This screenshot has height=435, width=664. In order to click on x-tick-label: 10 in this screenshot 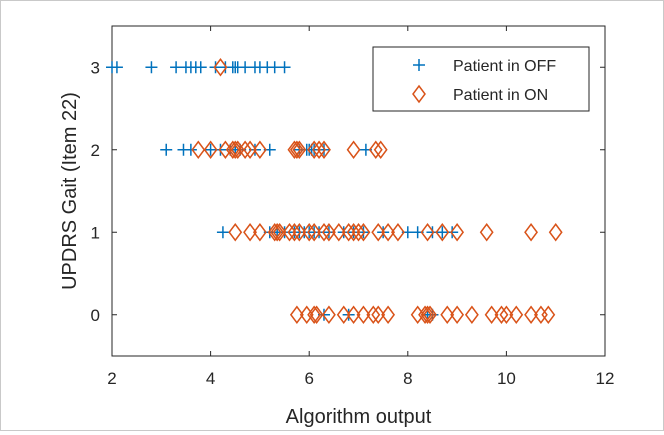, I will do `click(506, 378)`.